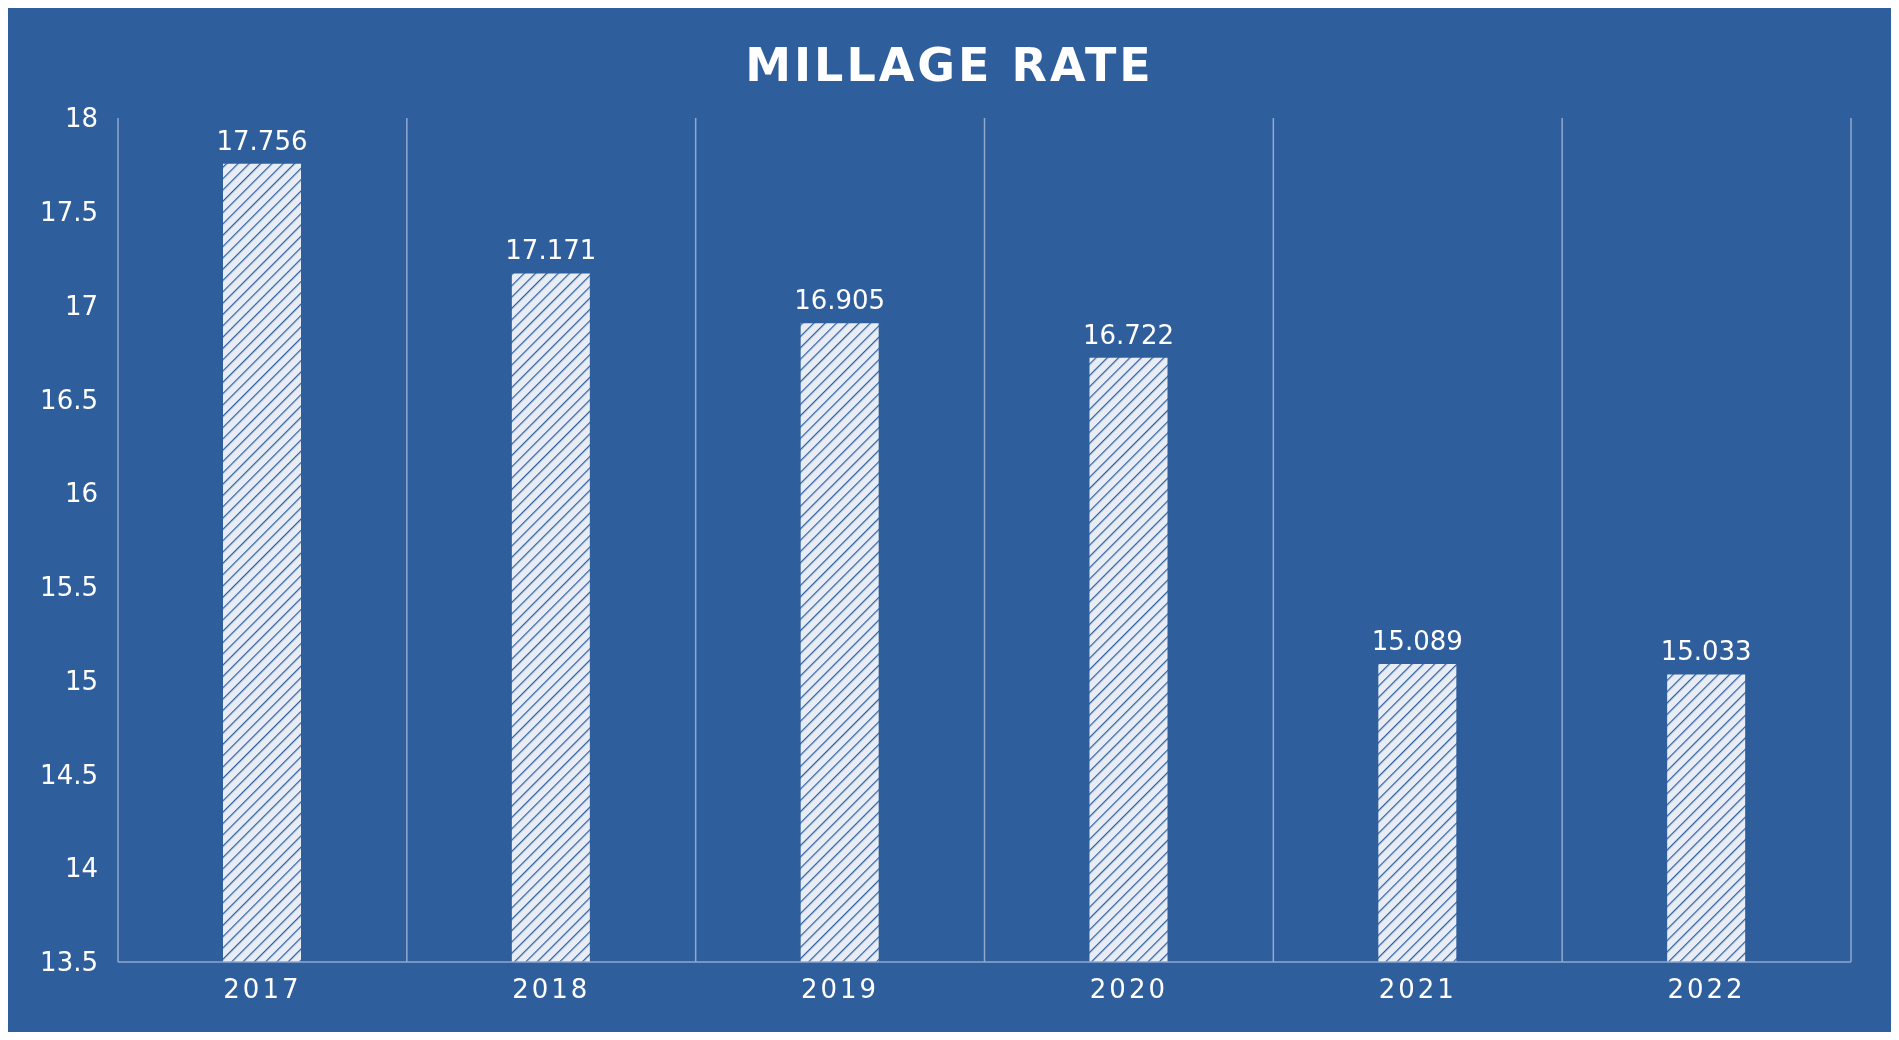 This screenshot has height=1040, width=1899. Describe the element at coordinates (81, 305) in the screenshot. I see `y-tick-label: 17` at that location.